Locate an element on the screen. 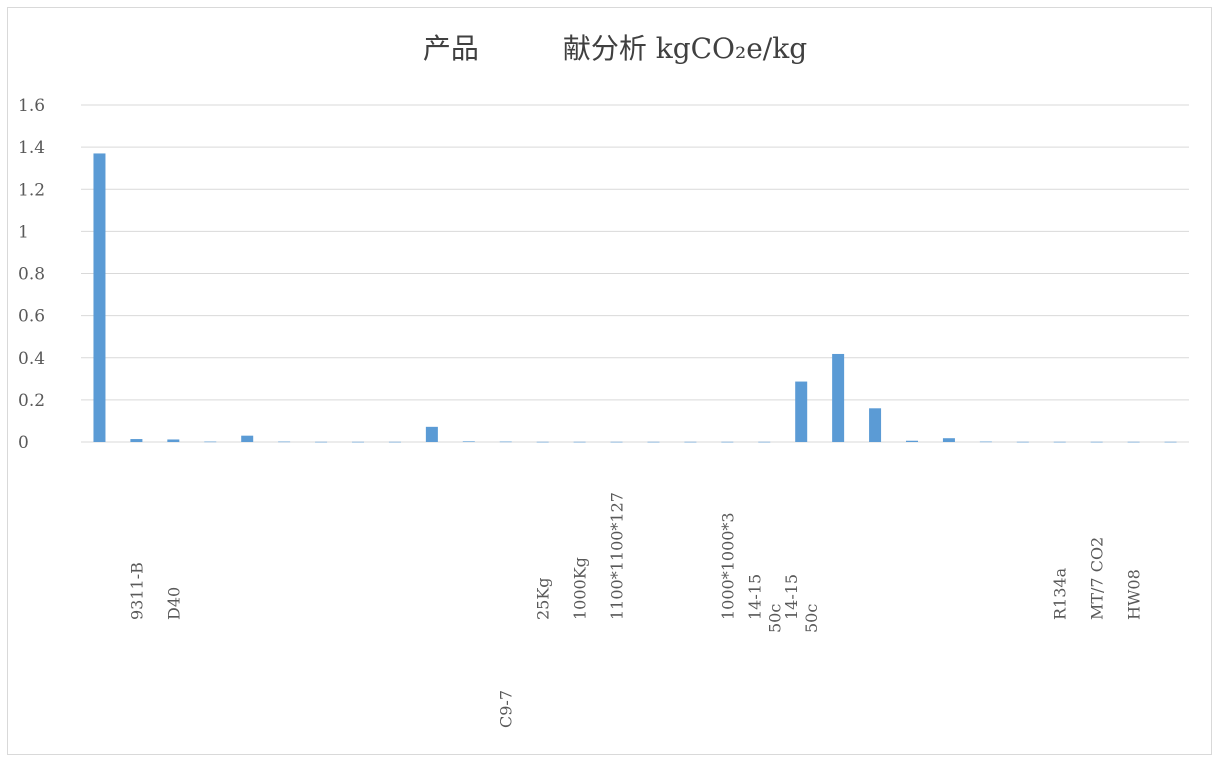 This screenshot has height=762, width=1221. svg-text: HW08 is located at coordinates (1134, 594).